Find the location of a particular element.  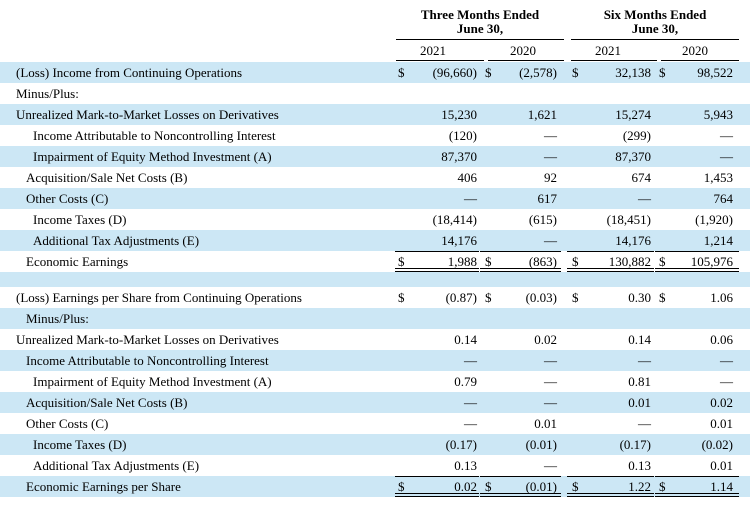

value-cell: 105,976 is located at coordinates (711, 261).